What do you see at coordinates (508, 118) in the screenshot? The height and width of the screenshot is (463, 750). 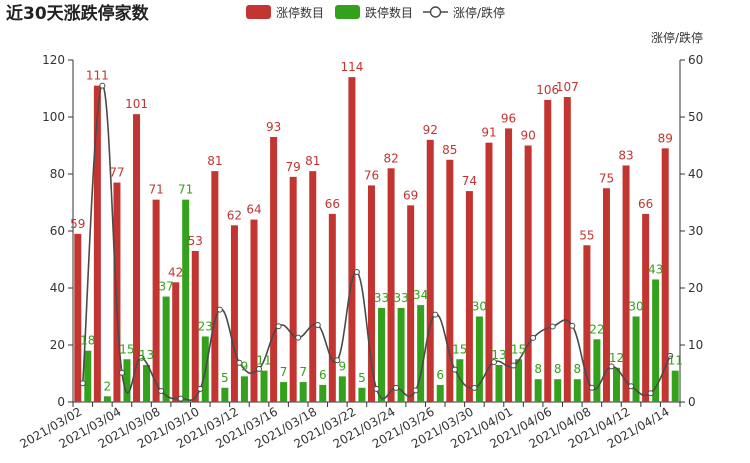 I see `limit-up-bar-label: 96` at bounding box center [508, 118].